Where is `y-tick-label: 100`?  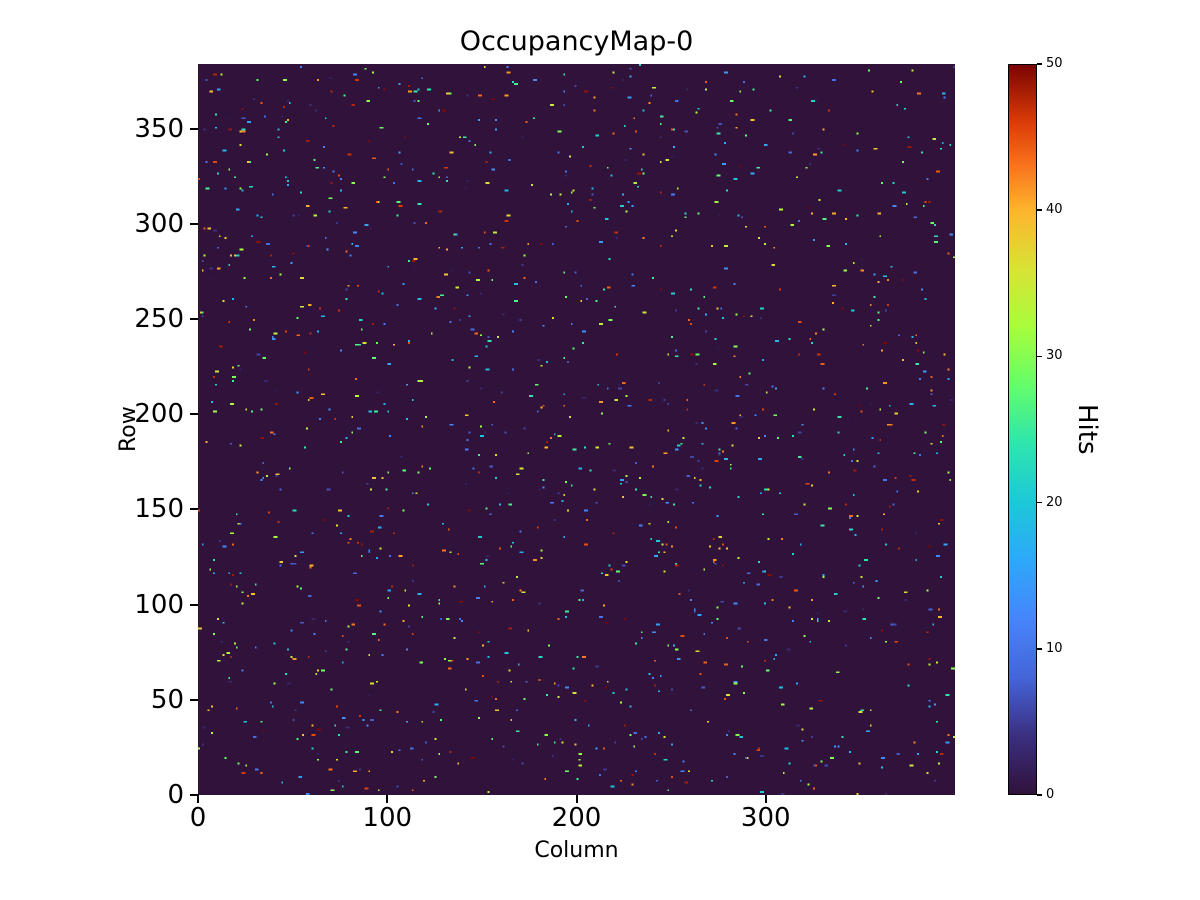
y-tick-label: 100 is located at coordinates (159, 604).